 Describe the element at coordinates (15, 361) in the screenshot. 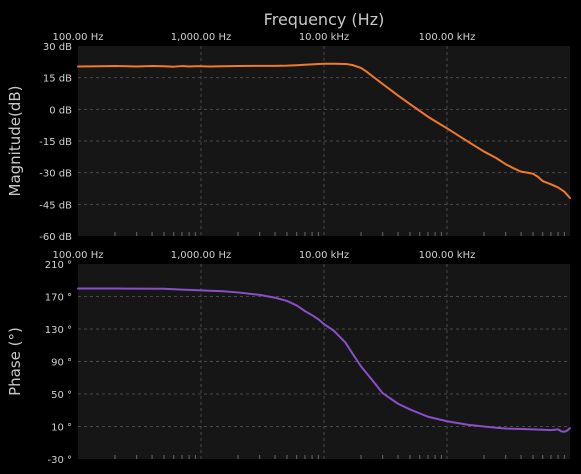

I see `phase-ylabel: Phase (°)` at that location.